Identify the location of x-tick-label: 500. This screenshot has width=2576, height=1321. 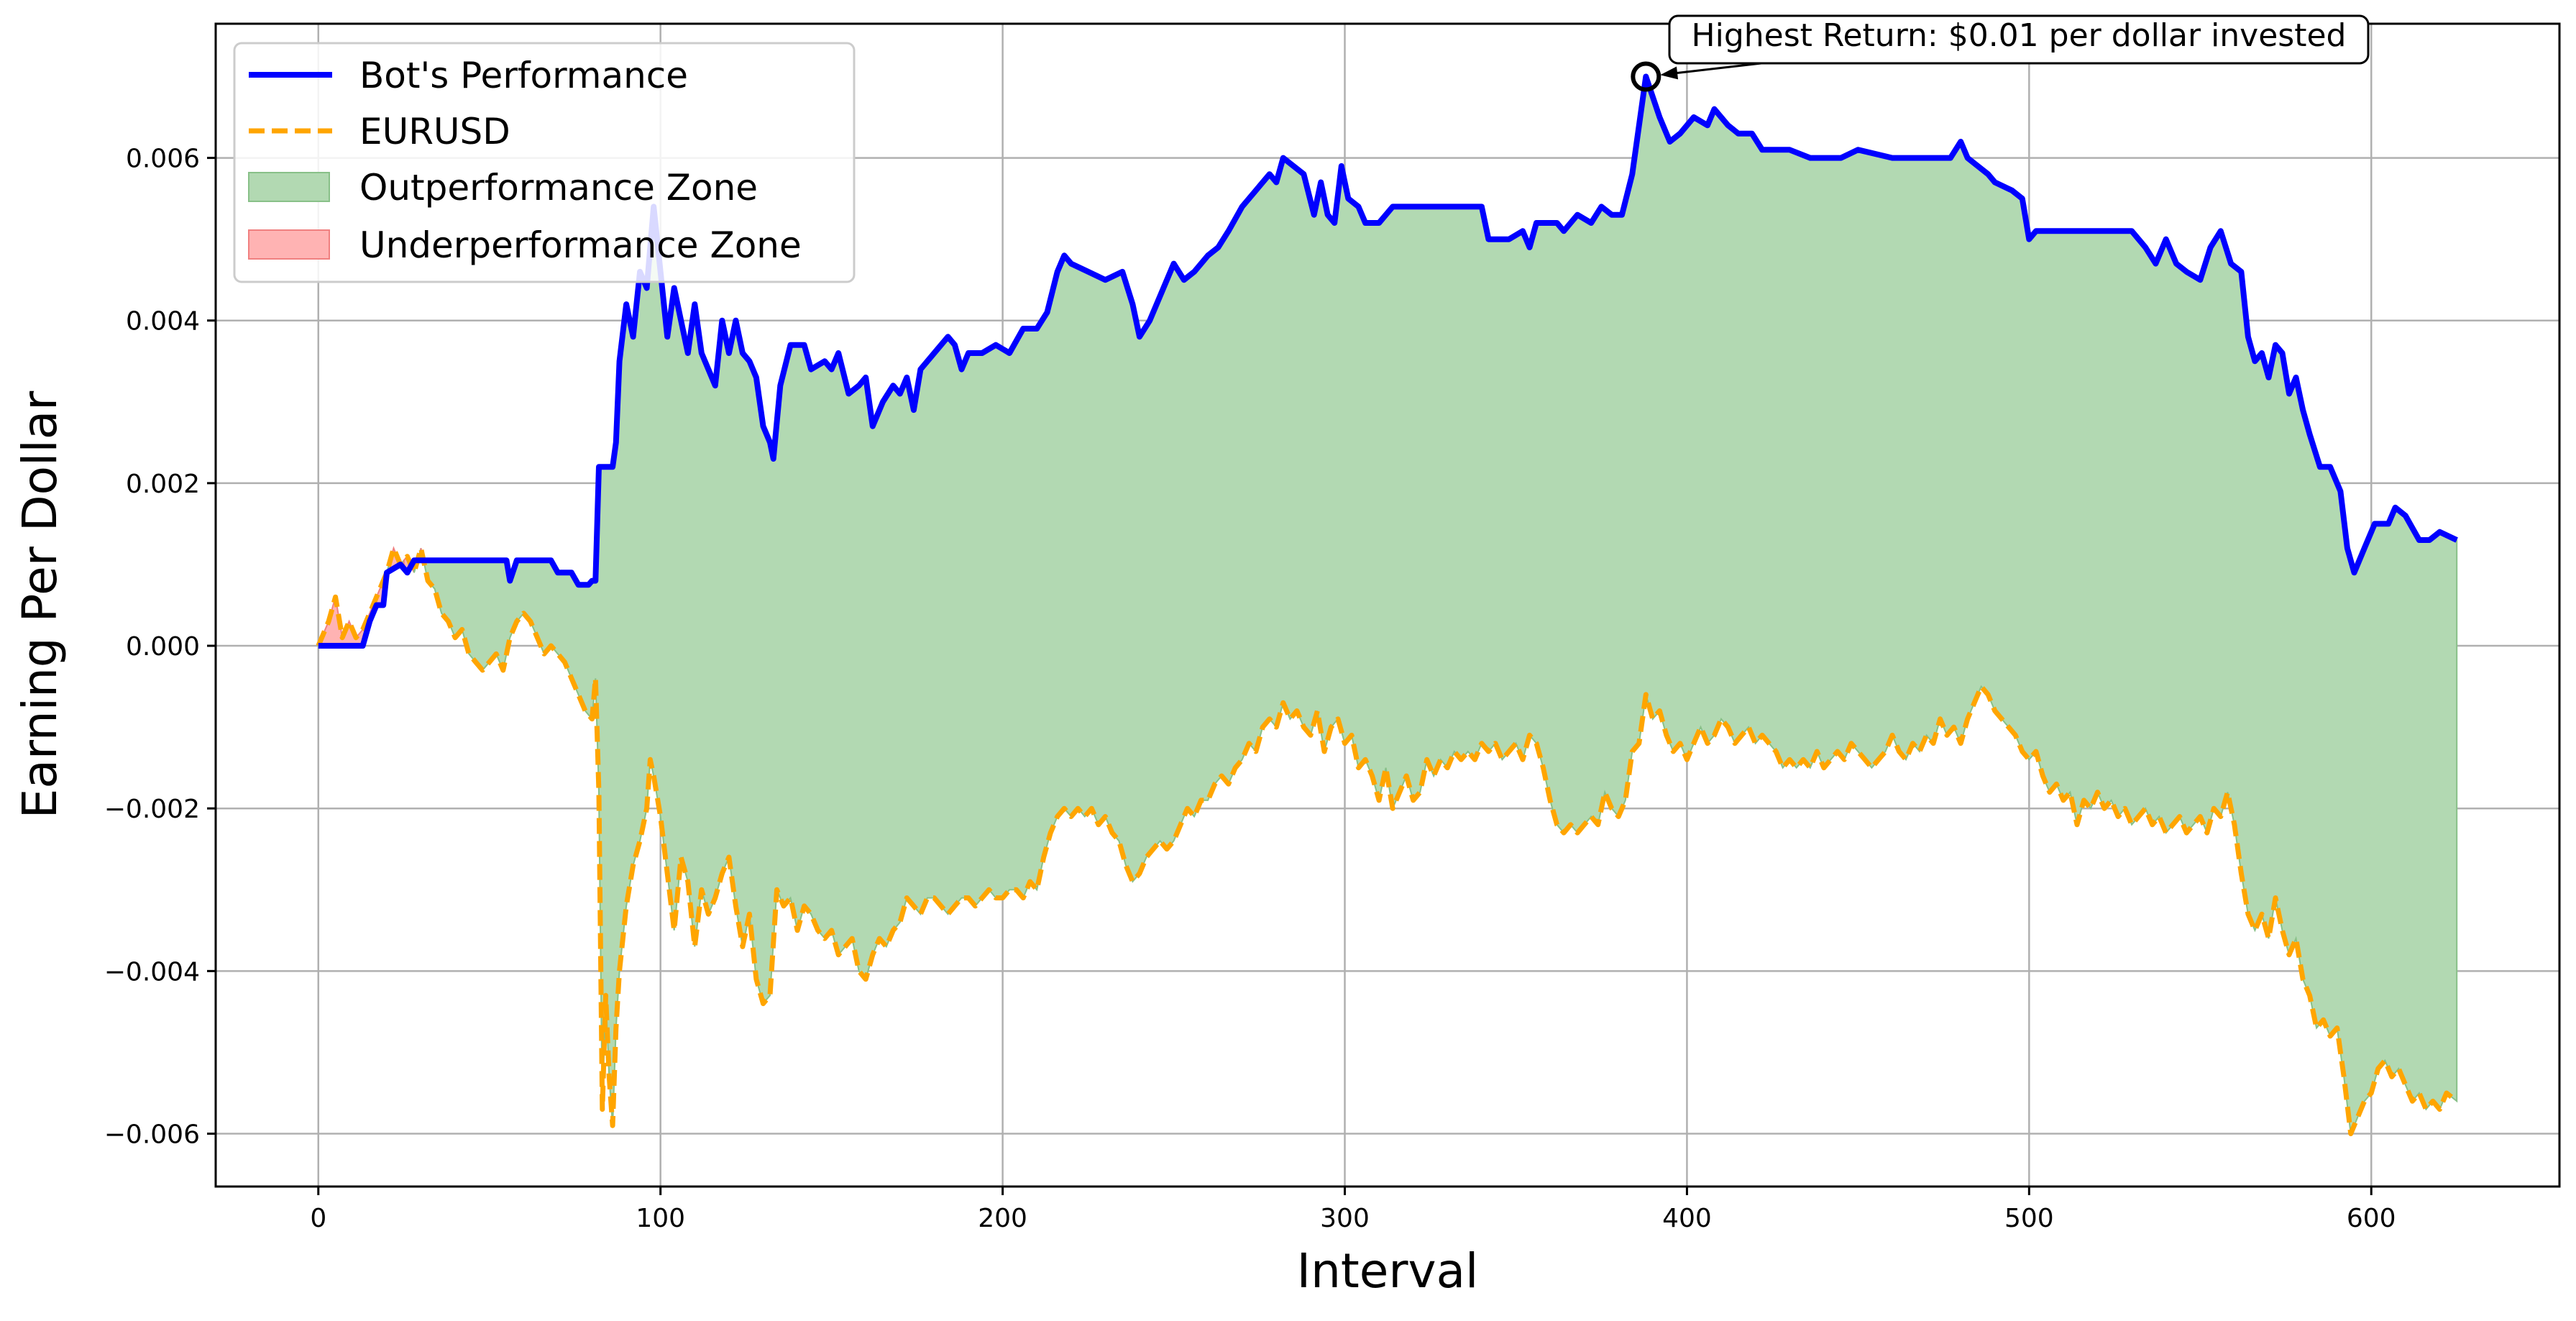
(2029, 1218).